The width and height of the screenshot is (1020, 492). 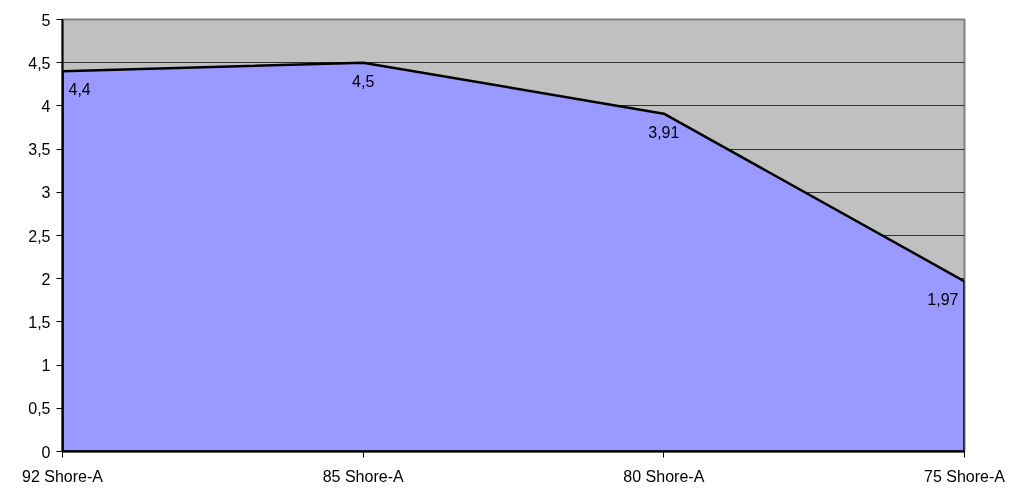 I want to click on x-tick-label: 85 Shore-A, so click(x=363, y=476).